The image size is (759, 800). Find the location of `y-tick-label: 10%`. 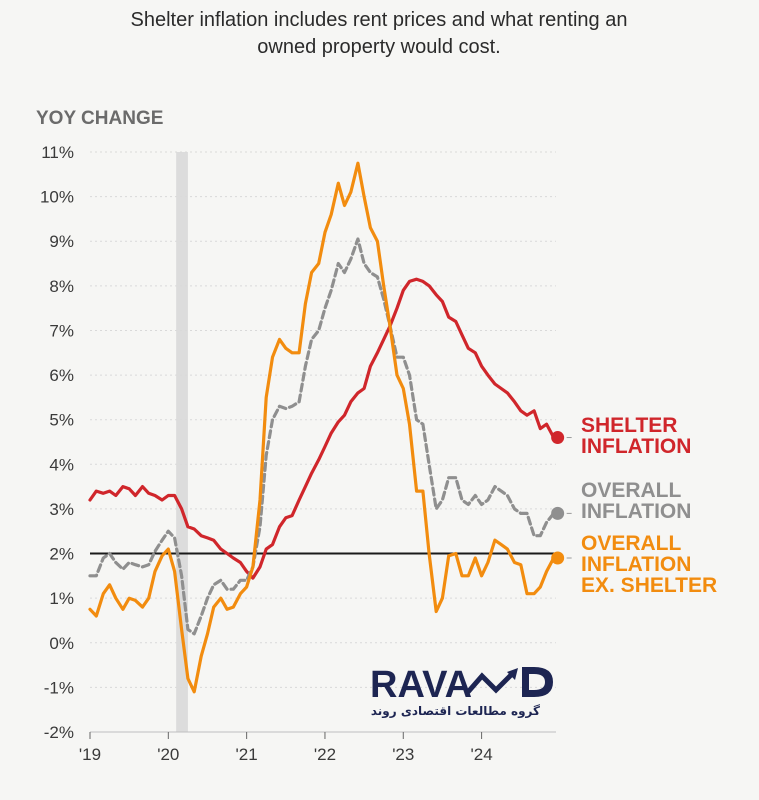

y-tick-label: 10% is located at coordinates (57, 197).